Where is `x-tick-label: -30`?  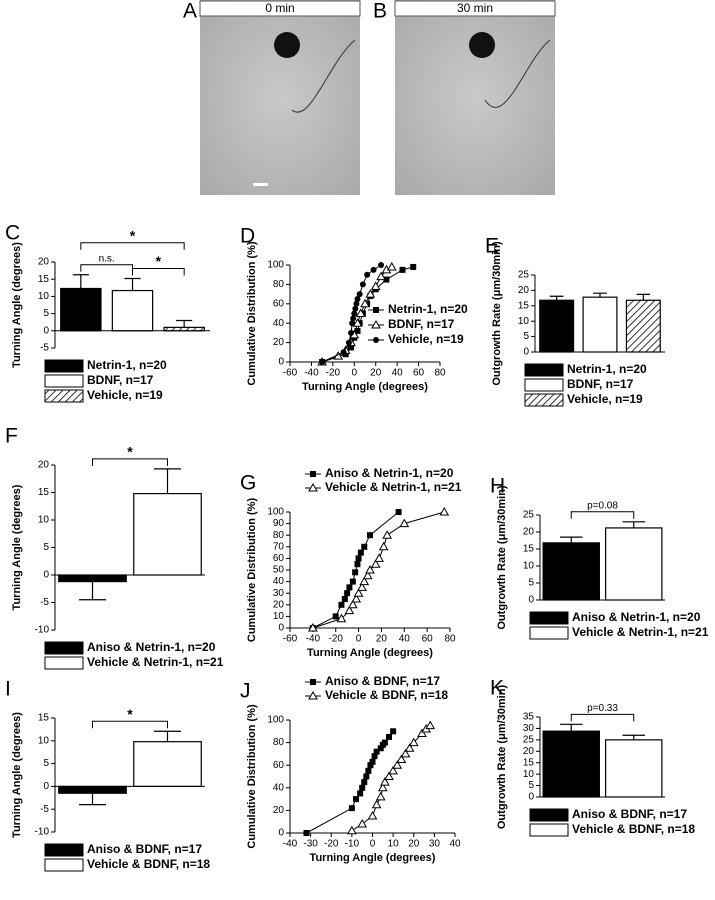
x-tick-label: -30 is located at coordinates (310, 844).